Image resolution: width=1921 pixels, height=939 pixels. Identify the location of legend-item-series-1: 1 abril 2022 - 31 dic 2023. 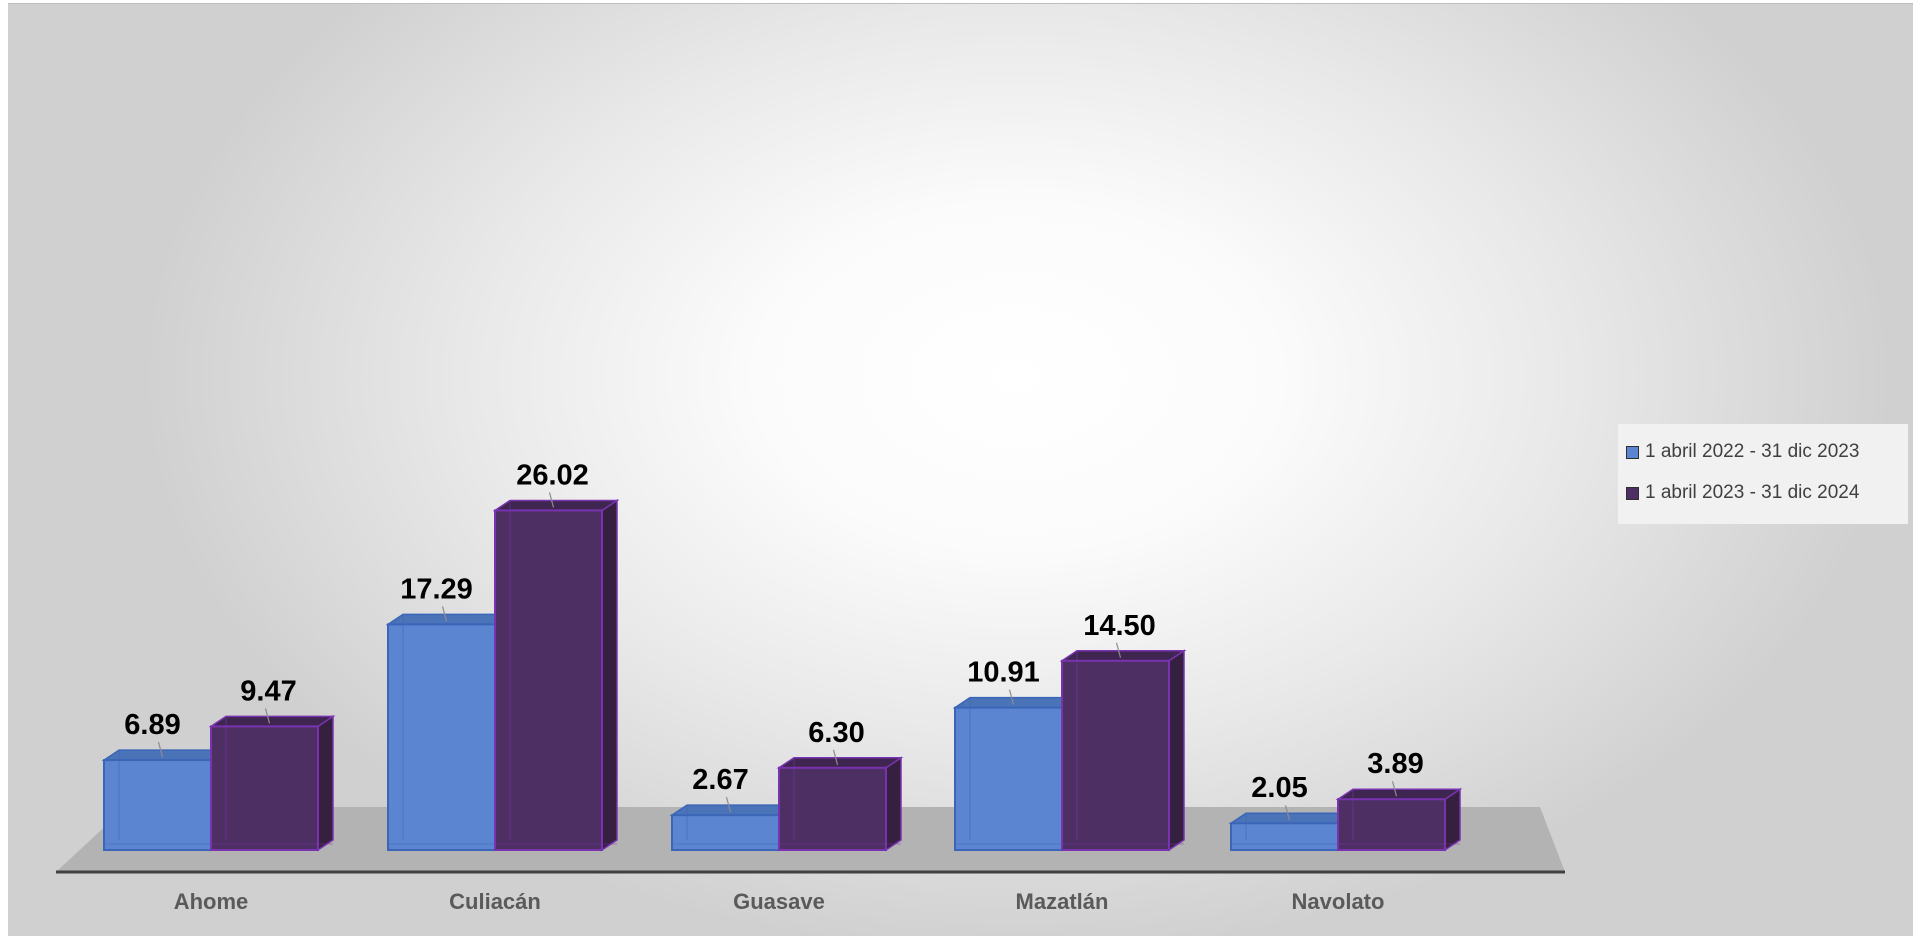
(1742, 452).